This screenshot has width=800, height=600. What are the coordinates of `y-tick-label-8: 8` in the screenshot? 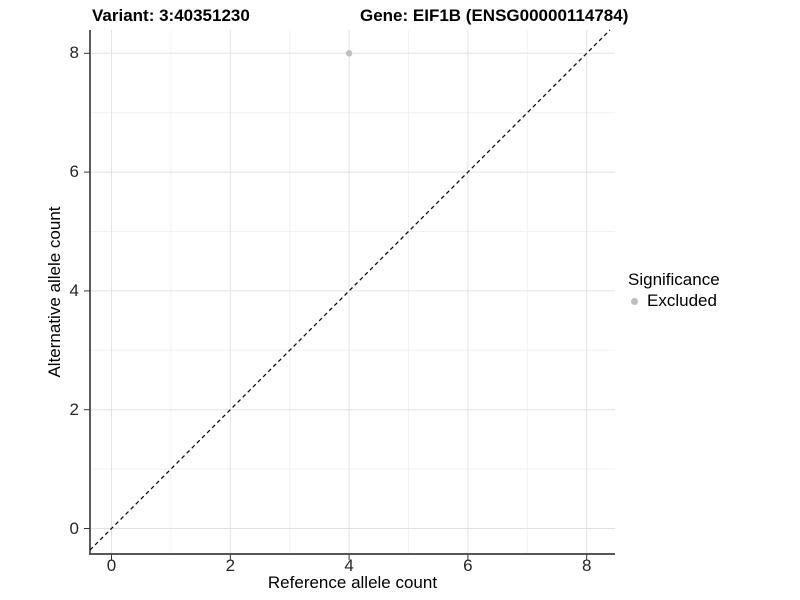 It's located at (74, 53).